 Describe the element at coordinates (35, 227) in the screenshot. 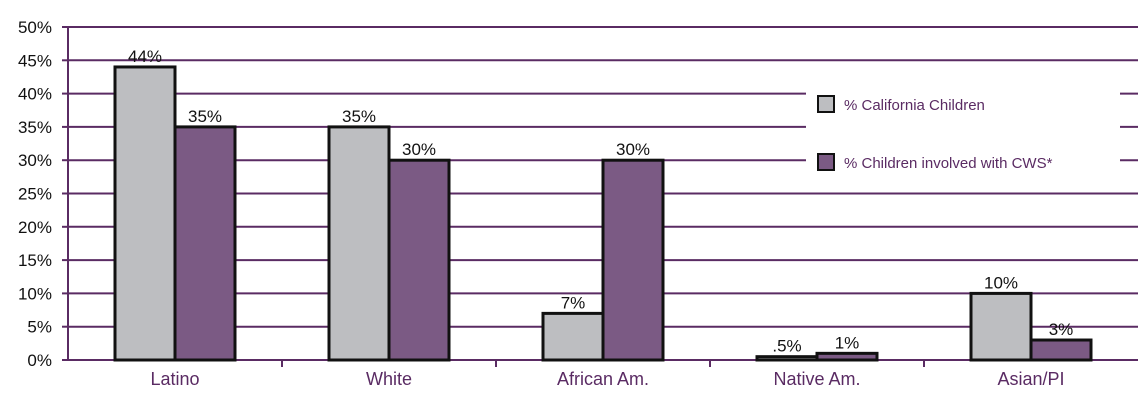

I see `y-tick-label: 20%` at that location.